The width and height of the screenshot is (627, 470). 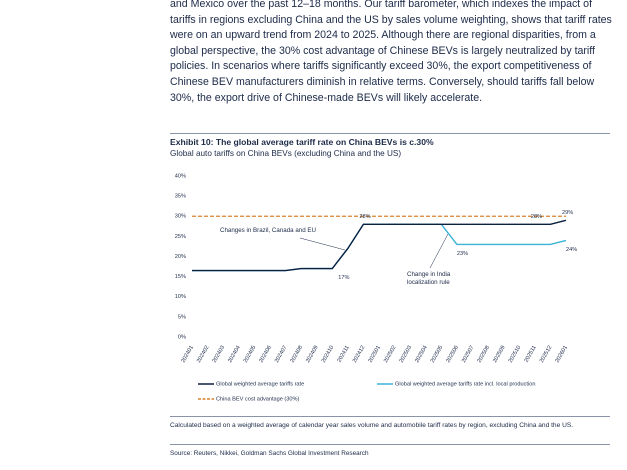 I want to click on x-tick-label: 202505, so click(x=437, y=354).